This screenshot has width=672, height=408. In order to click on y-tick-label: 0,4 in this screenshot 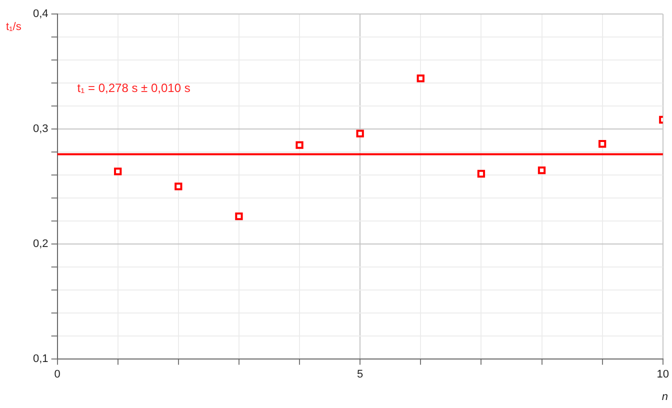, I will do `click(40, 14)`.